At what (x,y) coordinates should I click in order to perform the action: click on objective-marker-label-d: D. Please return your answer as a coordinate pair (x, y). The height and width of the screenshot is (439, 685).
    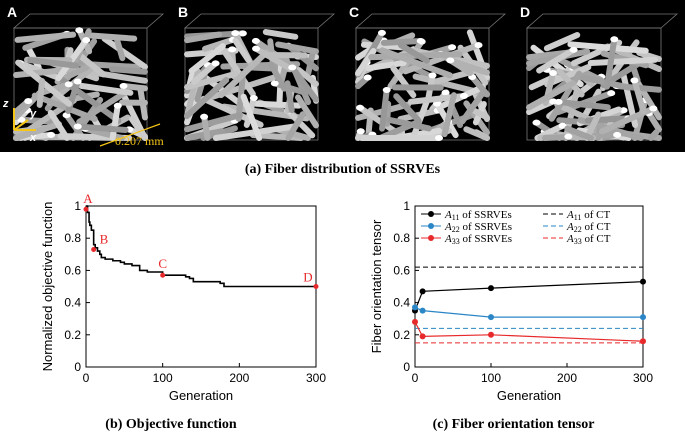
    Looking at the image, I should click on (307, 277).